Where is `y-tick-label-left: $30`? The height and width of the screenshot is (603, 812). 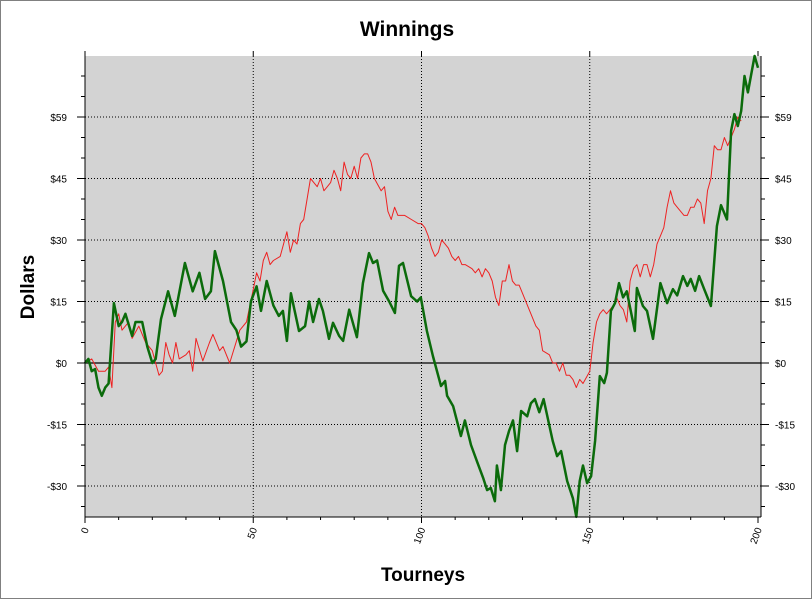
y-tick-label-left: $30 is located at coordinates (58, 241).